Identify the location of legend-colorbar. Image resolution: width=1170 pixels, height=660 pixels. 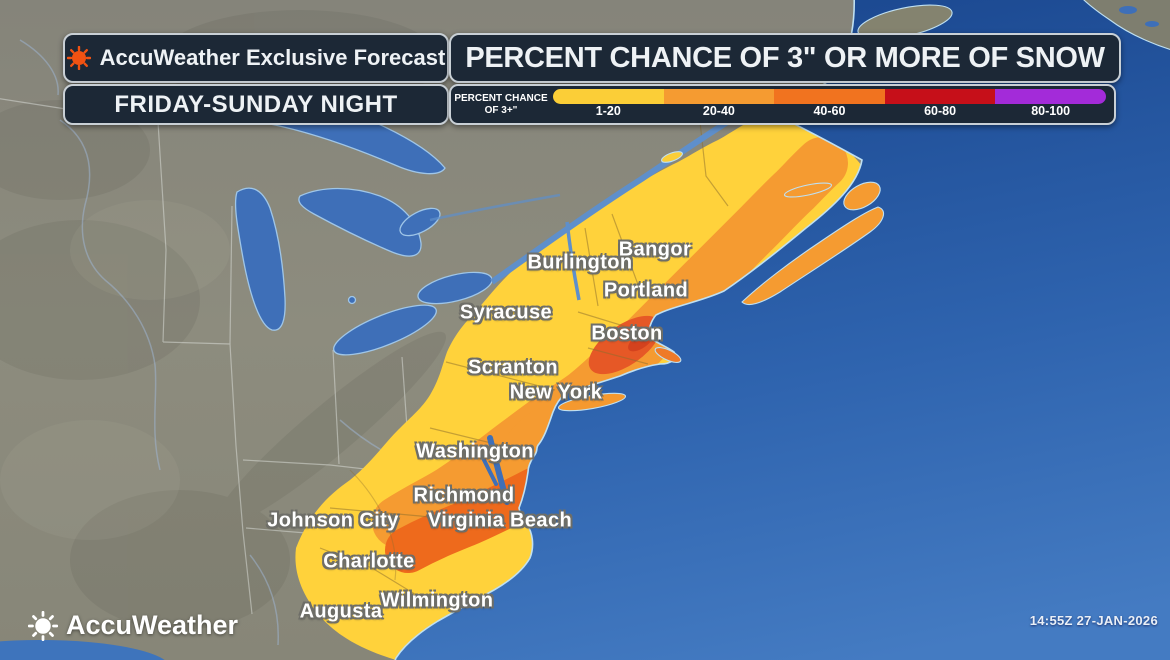
(829, 96).